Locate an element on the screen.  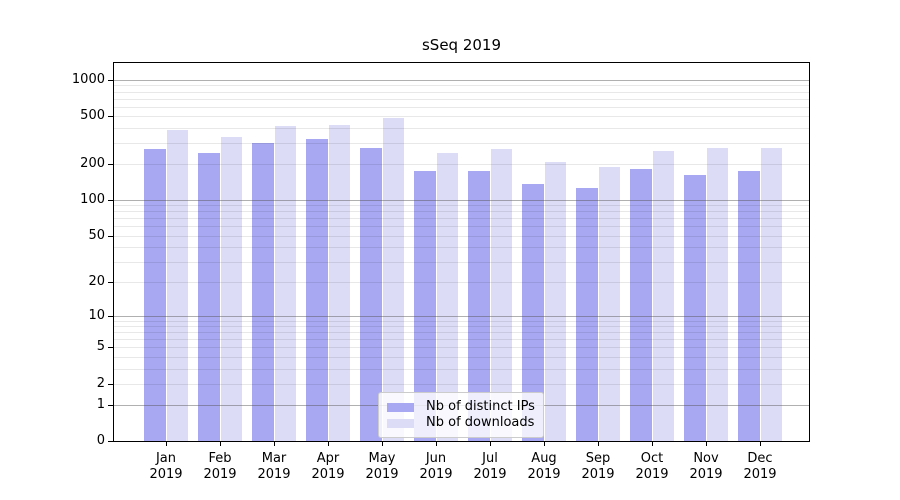
legend-item-distinct-ips: Nb of distinct IPs is located at coordinates (461, 407).